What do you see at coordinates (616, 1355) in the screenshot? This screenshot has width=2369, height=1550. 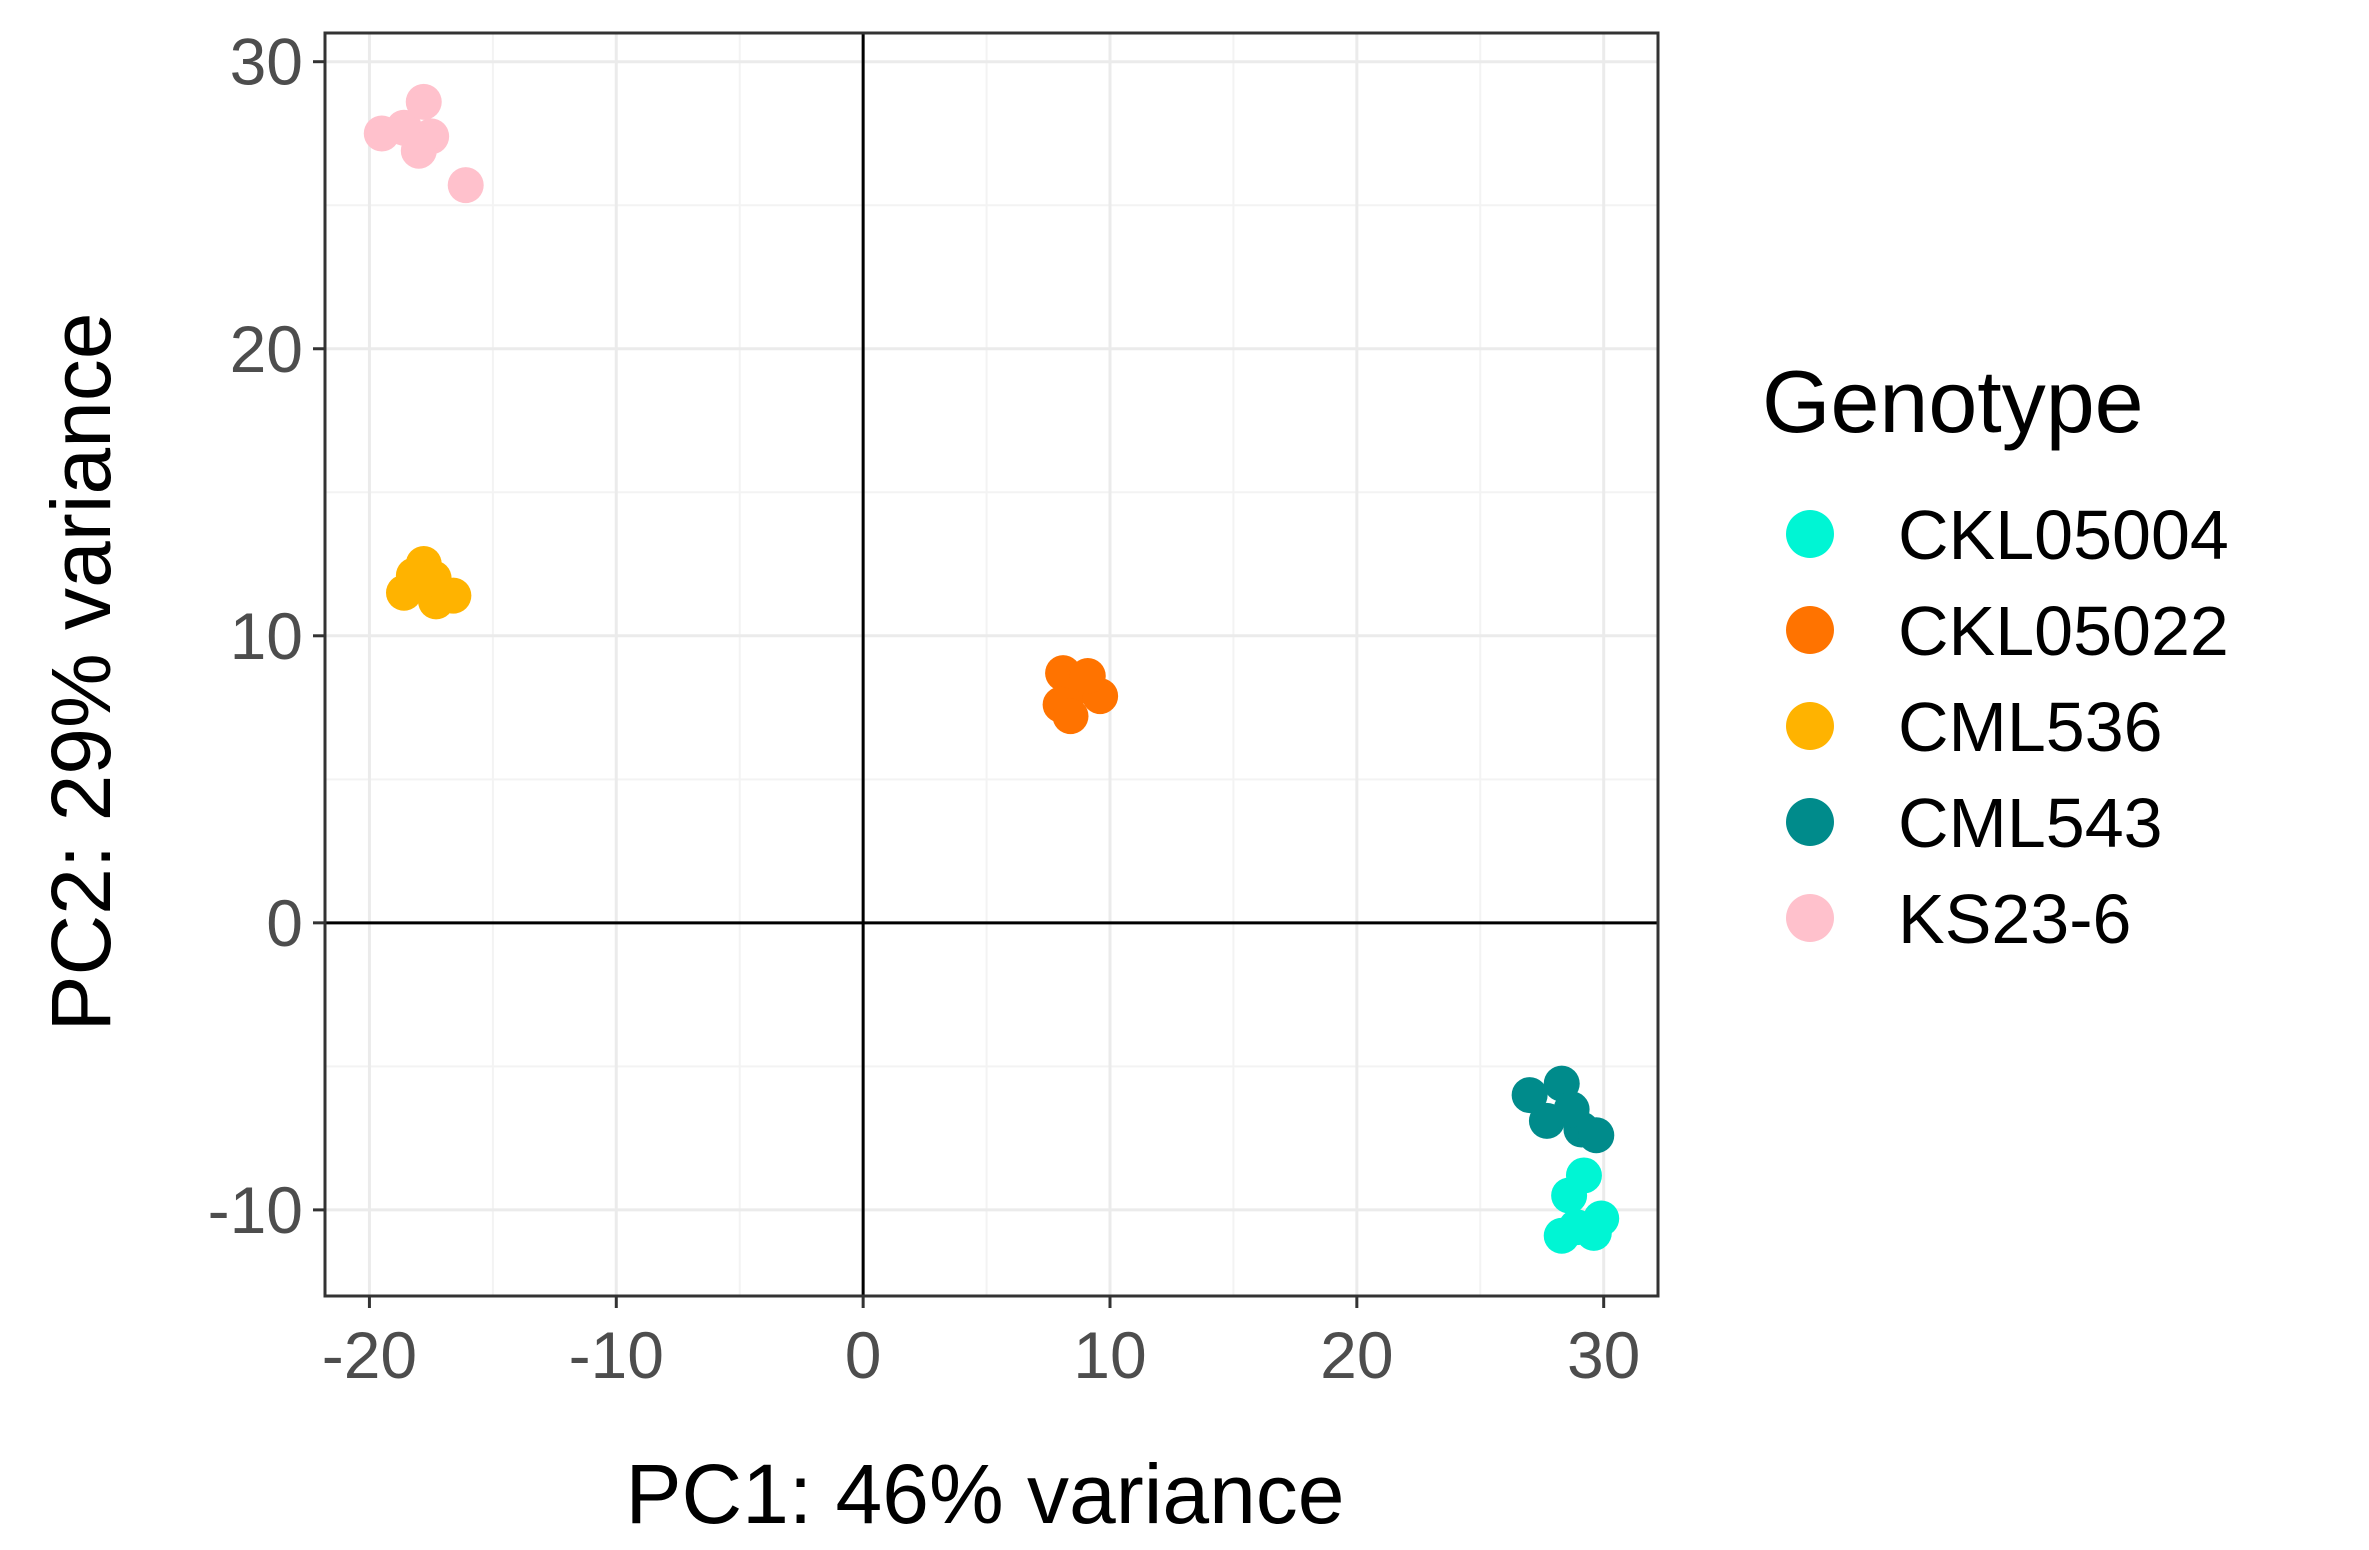 I see `x-tick-label: -10` at bounding box center [616, 1355].